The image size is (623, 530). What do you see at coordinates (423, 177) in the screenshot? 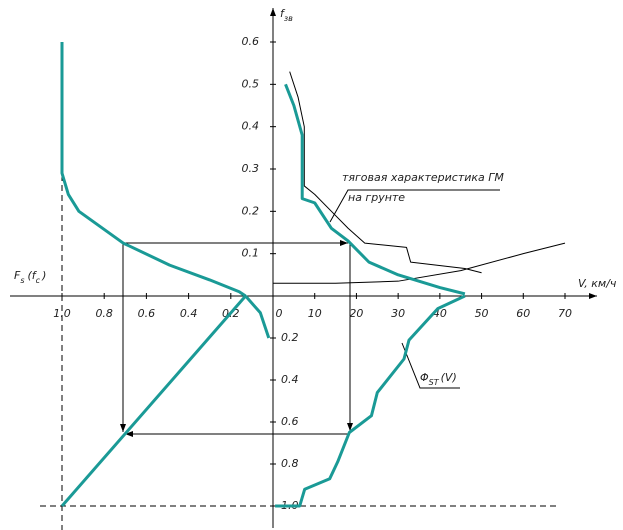
I see `annotation: тяговая характеристика ГМ` at bounding box center [423, 177].